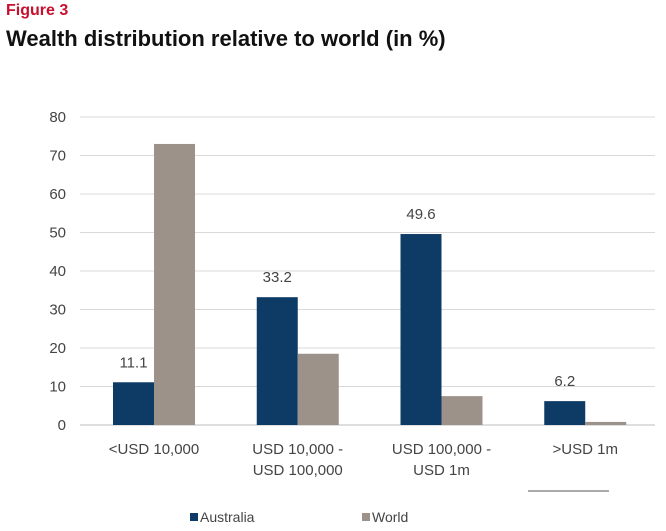 This screenshot has width=666, height=531. Describe the element at coordinates (57, 117) in the screenshot. I see `y-tick-label: 80` at that location.